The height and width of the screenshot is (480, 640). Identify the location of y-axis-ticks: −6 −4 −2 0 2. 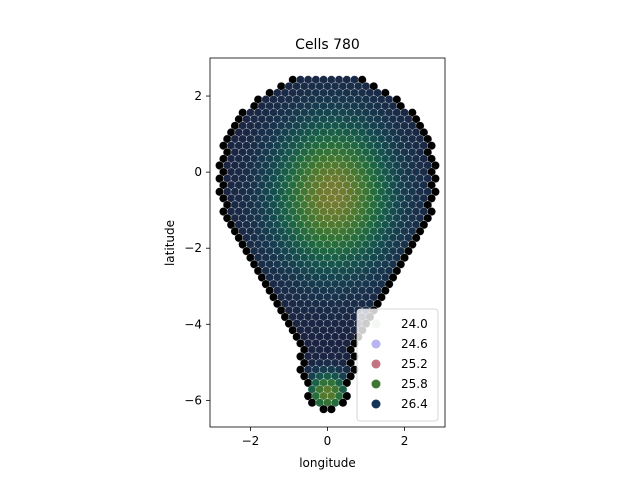
(197, 248).